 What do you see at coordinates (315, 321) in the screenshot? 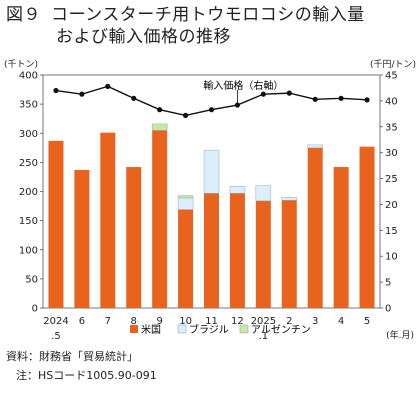
I see `x-tick-label: 3` at bounding box center [315, 321].